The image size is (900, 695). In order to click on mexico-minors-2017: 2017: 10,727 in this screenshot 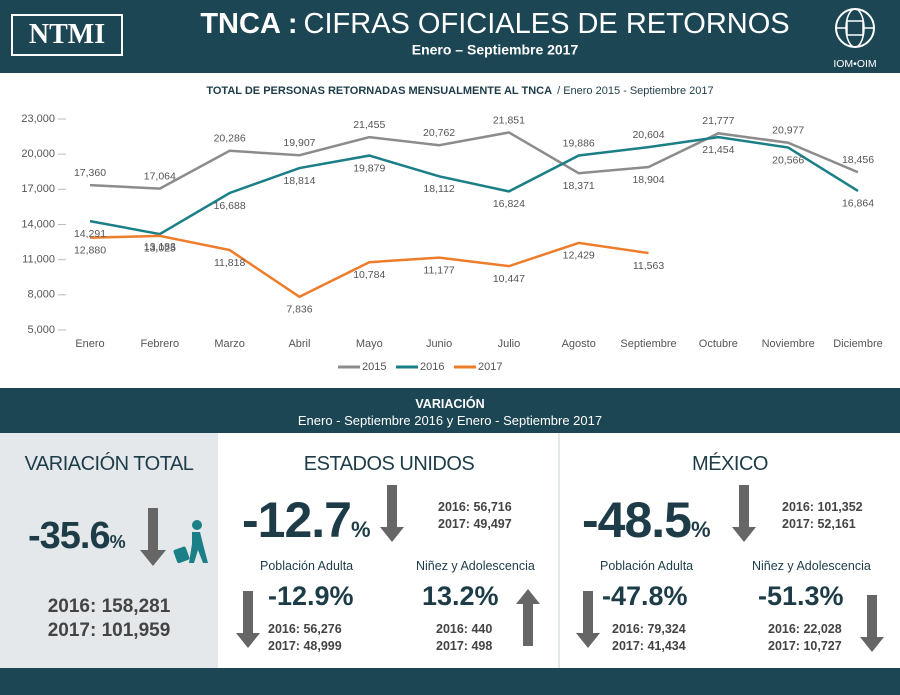, I will do `click(805, 646)`.